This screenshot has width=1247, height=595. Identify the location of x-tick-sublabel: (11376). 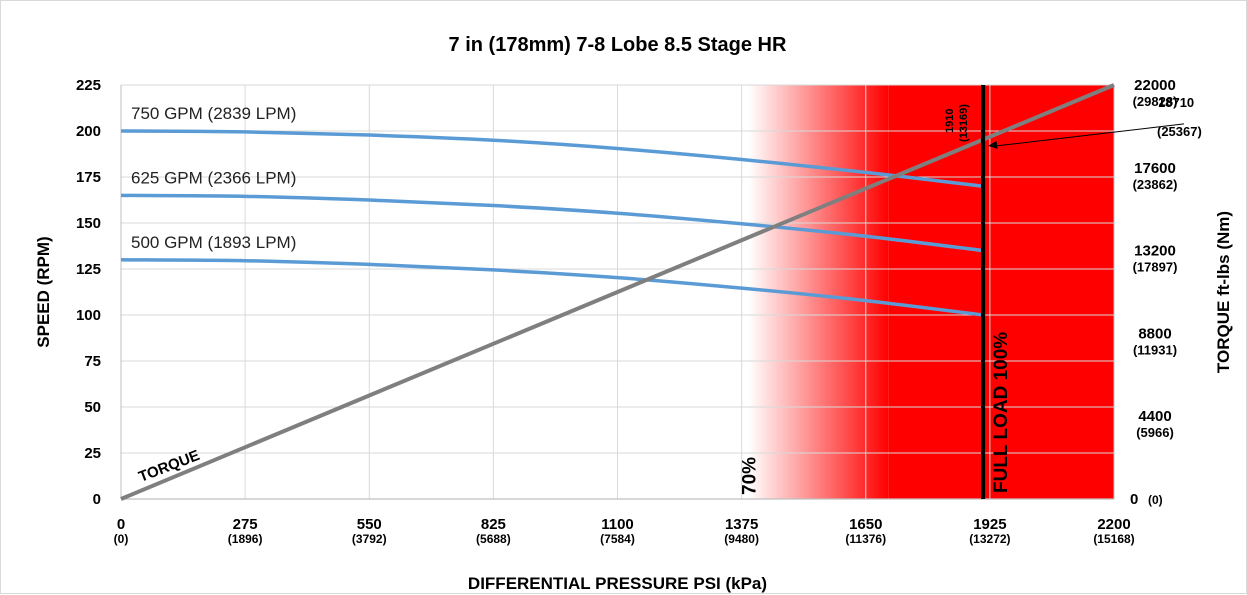
(865, 539).